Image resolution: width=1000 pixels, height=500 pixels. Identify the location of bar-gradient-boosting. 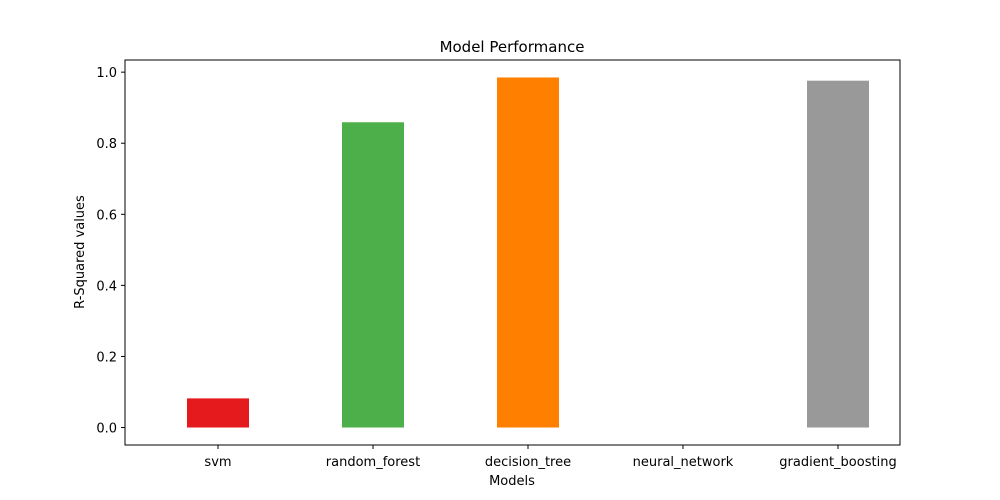
(838, 254).